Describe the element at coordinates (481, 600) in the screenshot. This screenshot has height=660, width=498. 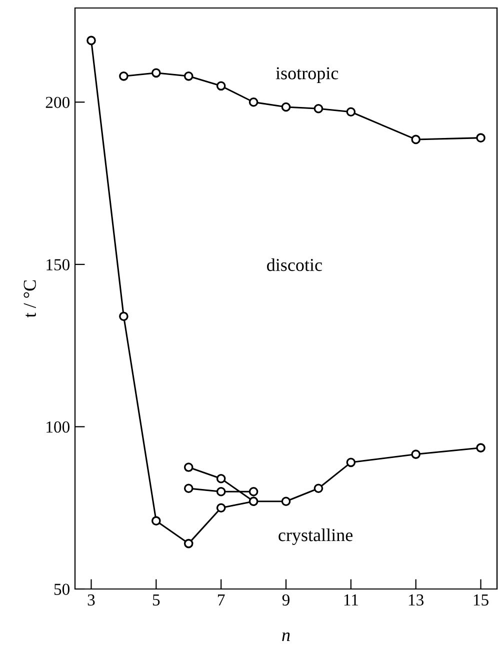
I see `x-tick-label: 15` at that location.